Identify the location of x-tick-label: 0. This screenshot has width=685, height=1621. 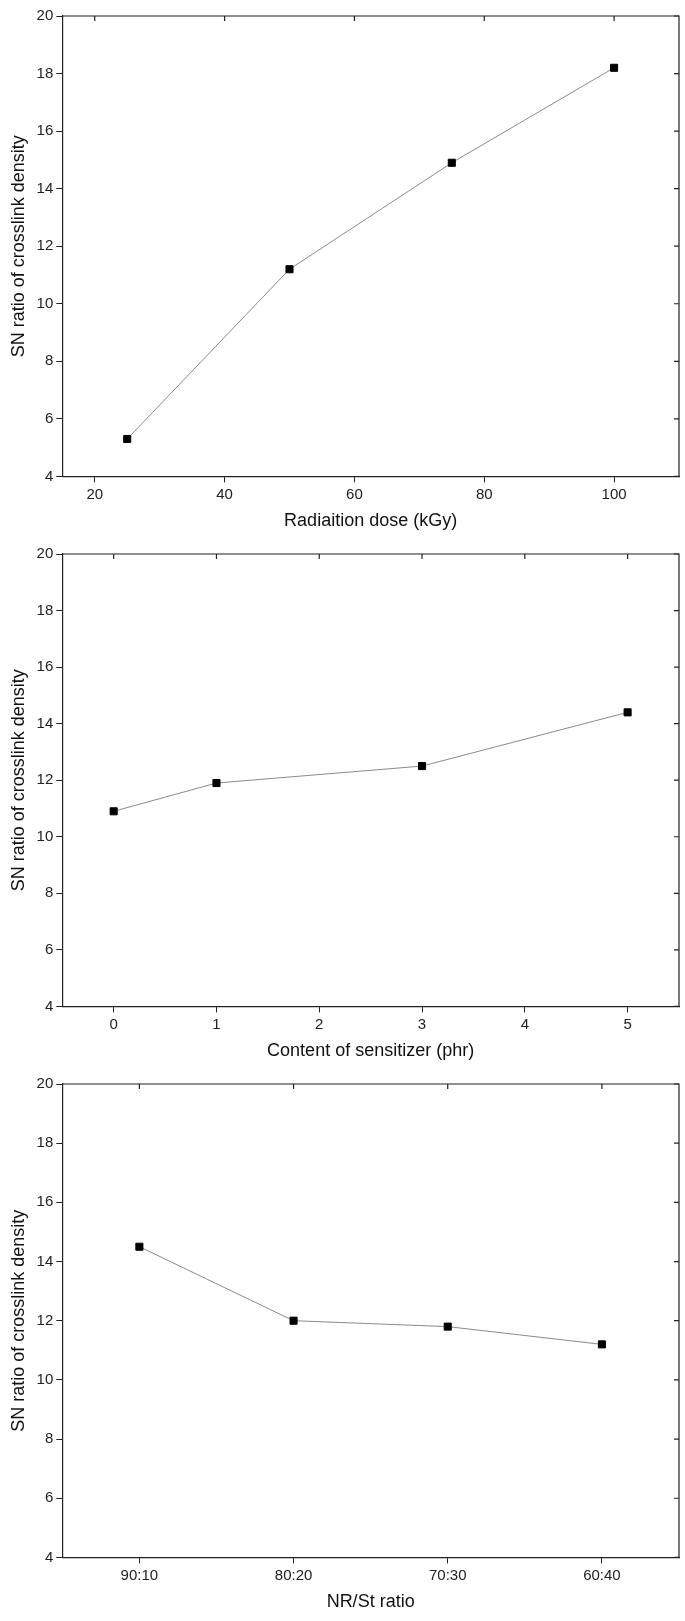
(113, 1023).